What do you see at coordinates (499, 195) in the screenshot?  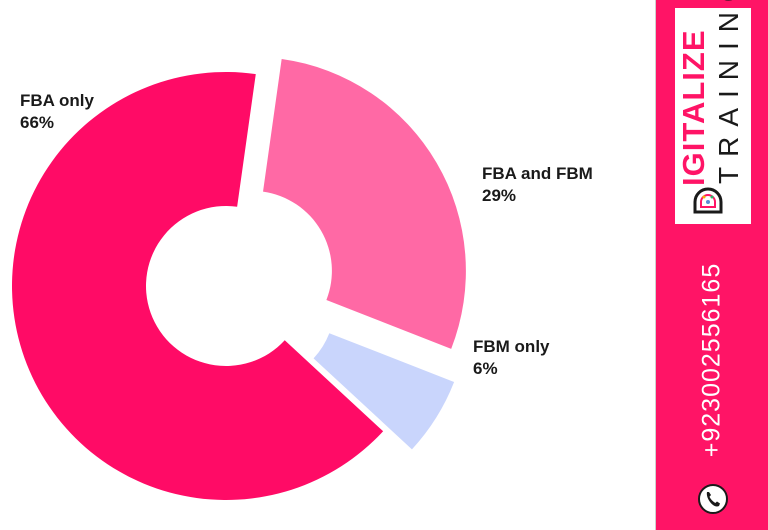 I see `label-fba-and-fbm-value: 29%` at bounding box center [499, 195].